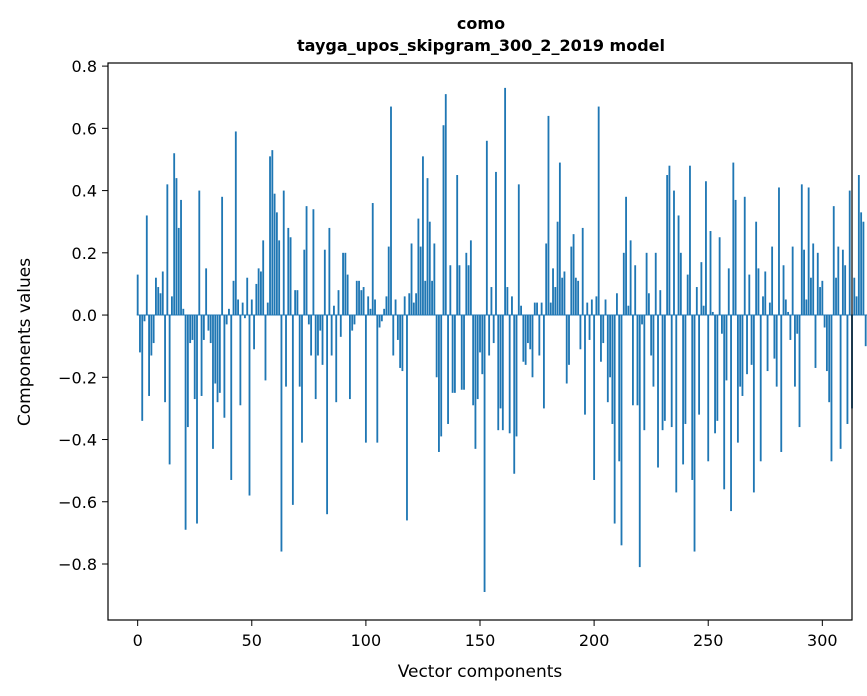  I want to click on y-tick-label: 0.0, so click(84, 315).